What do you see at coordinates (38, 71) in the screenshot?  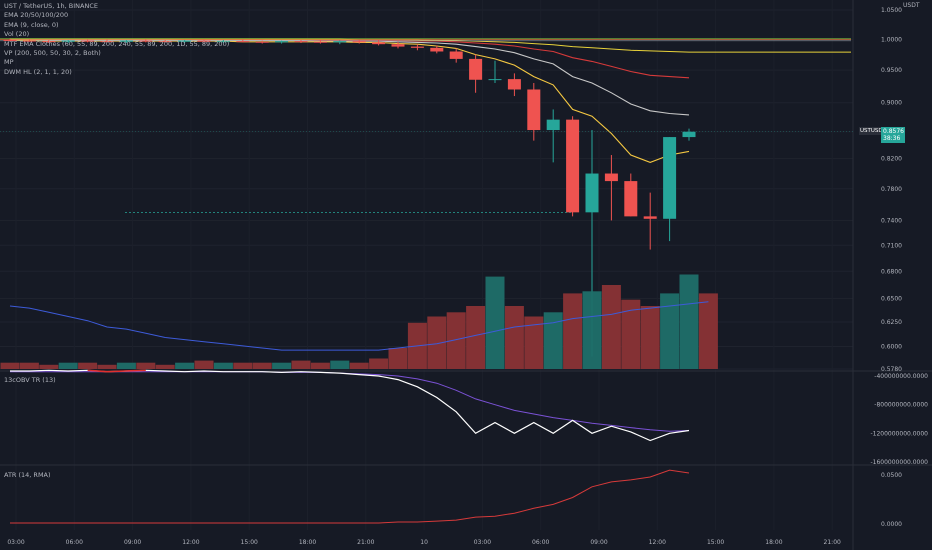 I see `legend-dwm: DWM HL (2, 1, 1, 20)` at bounding box center [38, 71].